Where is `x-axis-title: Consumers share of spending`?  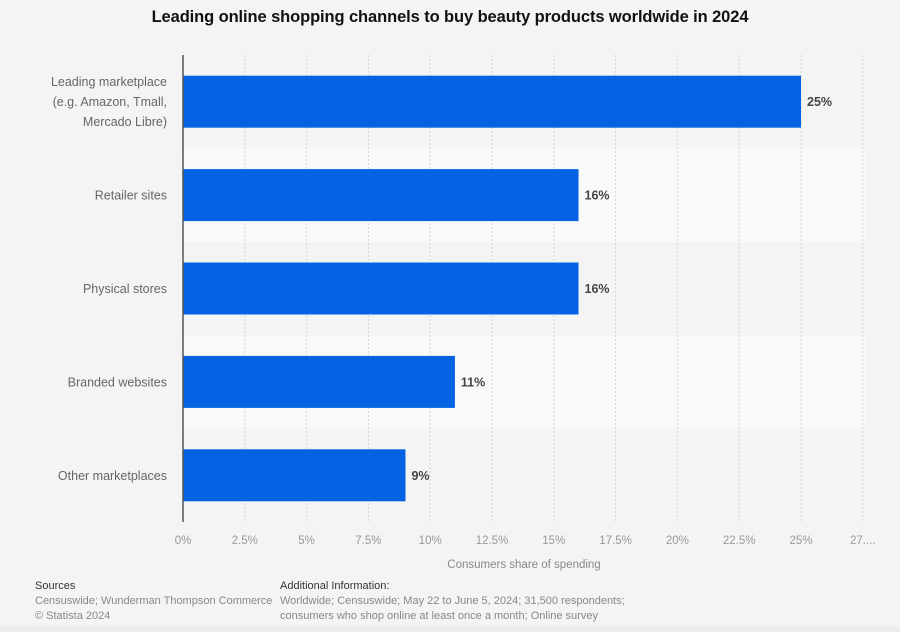
x-axis-title: Consumers share of spending is located at coordinates (523, 565).